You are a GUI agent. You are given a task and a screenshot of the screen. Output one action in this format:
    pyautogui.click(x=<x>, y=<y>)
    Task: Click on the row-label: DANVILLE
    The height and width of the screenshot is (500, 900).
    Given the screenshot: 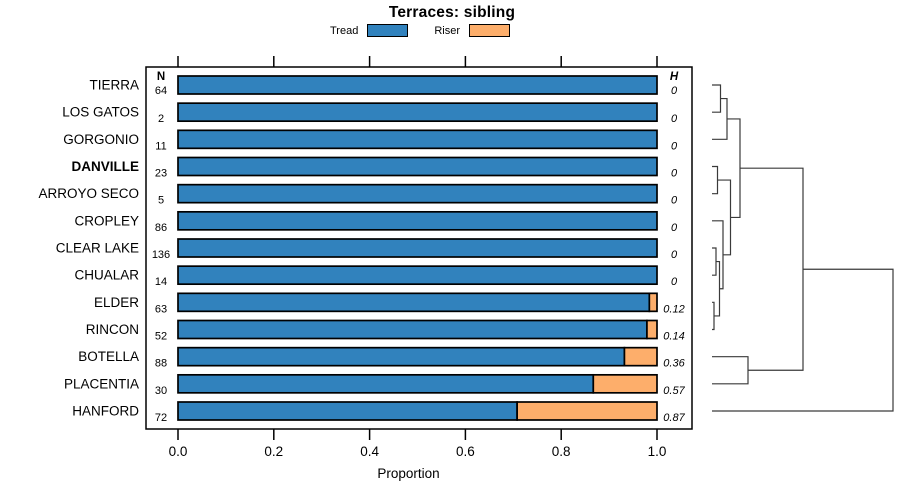 What is the action you would take?
    pyautogui.click(x=106, y=166)
    